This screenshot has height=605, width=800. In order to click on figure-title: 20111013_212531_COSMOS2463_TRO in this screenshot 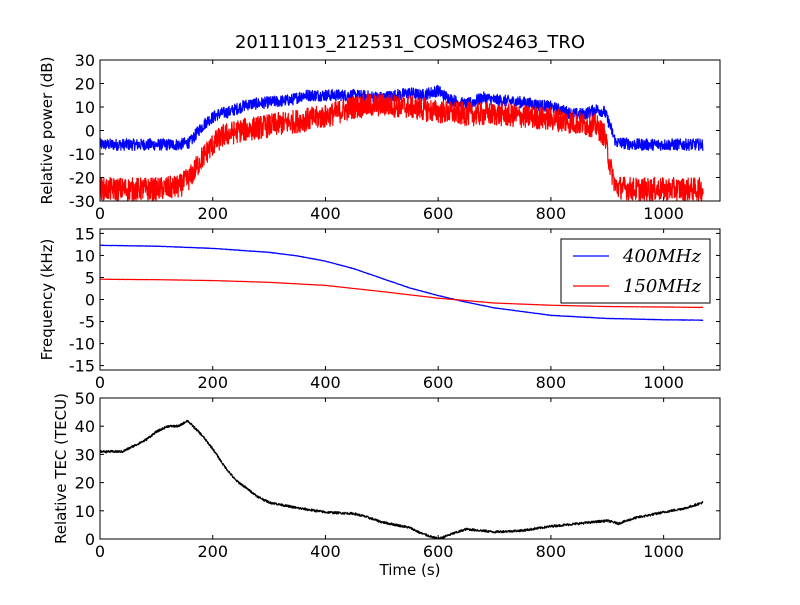, I will do `click(410, 42)`.